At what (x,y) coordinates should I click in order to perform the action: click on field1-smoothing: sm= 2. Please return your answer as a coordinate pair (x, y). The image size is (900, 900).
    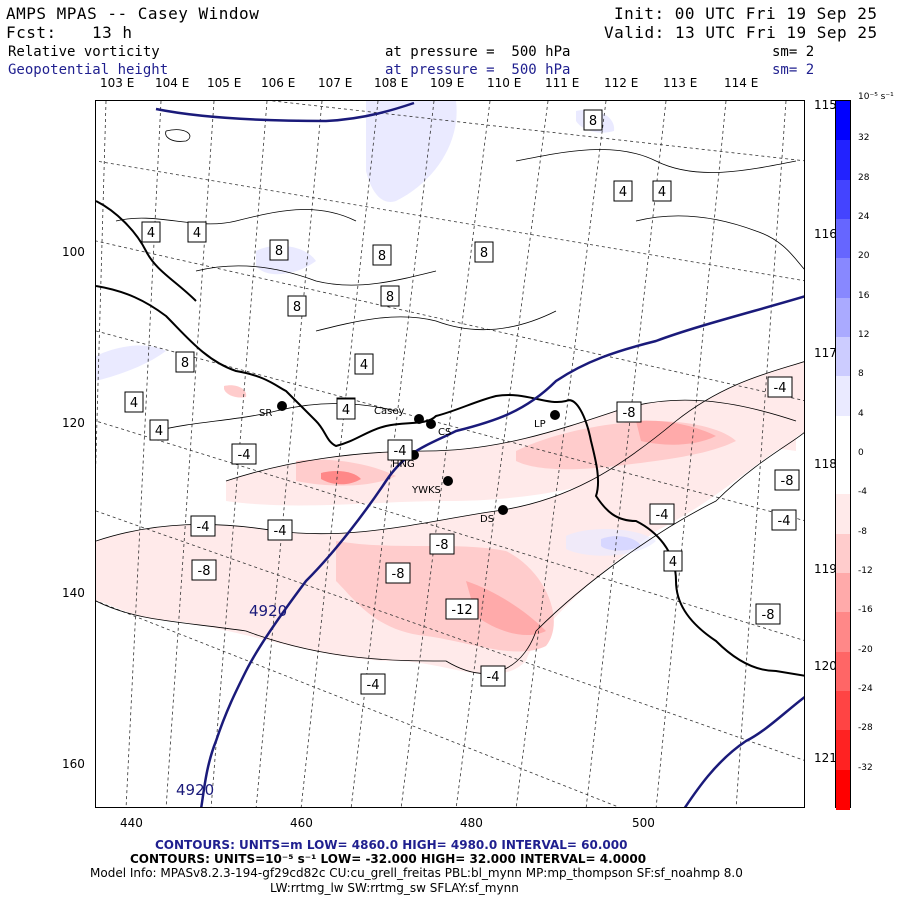
    Looking at the image, I should click on (793, 52).